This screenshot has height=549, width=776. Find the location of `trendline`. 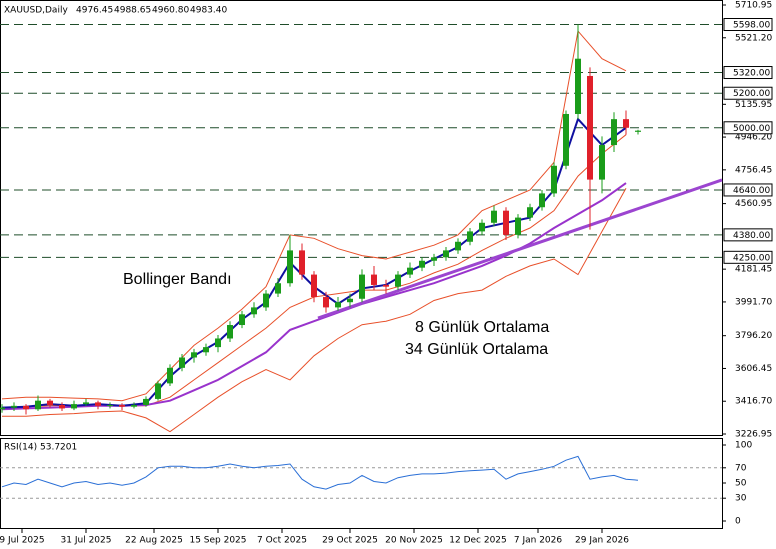

trendline is located at coordinates (520, 249).